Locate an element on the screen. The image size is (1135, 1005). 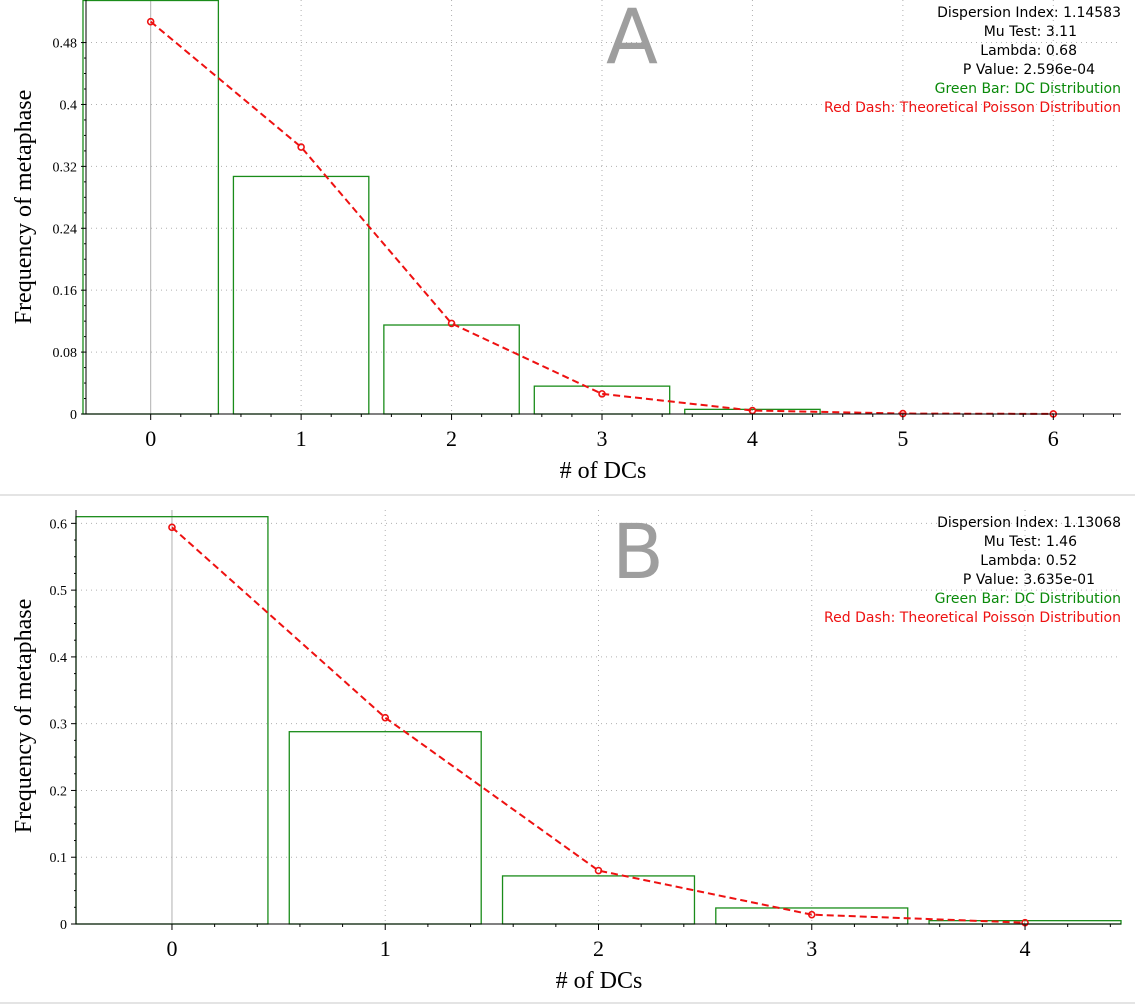
y-tick-label-b: 0.3 is located at coordinates (59, 725).